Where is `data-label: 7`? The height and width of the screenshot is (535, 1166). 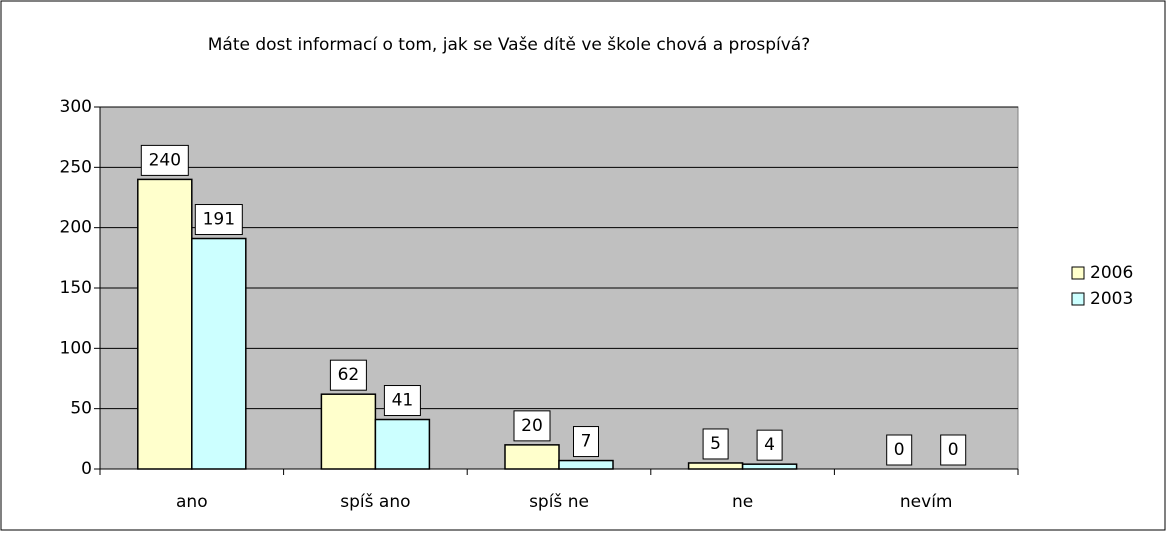 data-label: 7 is located at coordinates (586, 442).